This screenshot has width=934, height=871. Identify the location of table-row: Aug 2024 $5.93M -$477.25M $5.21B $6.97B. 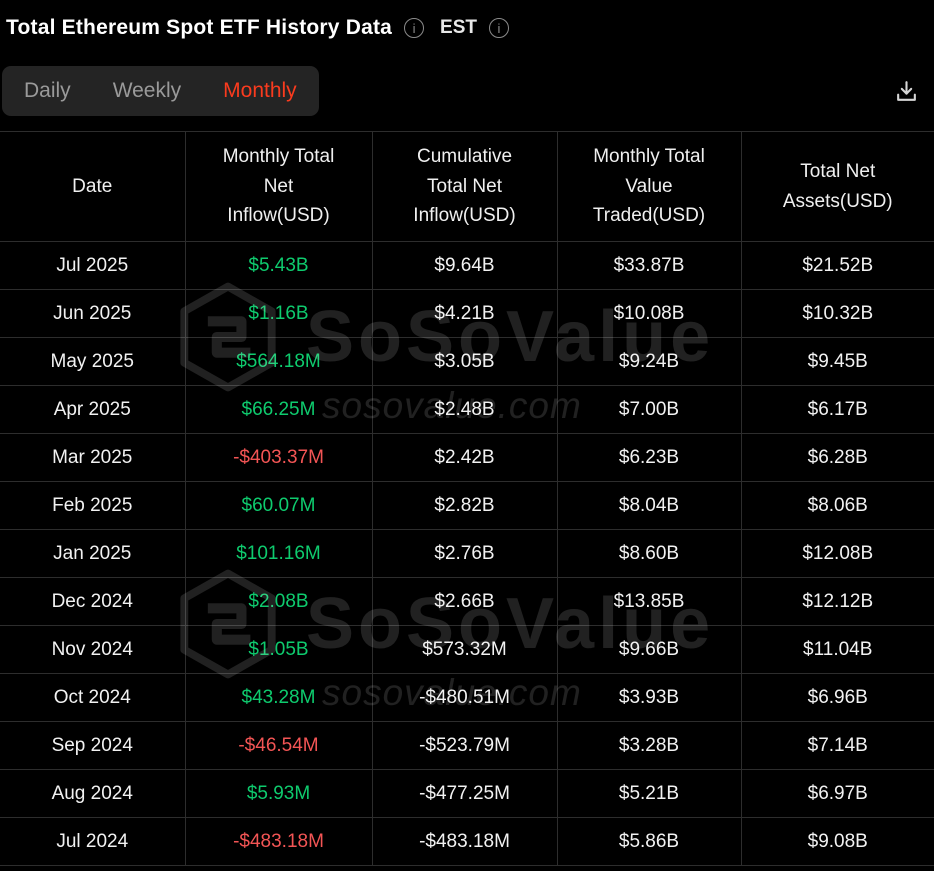
(467, 793).